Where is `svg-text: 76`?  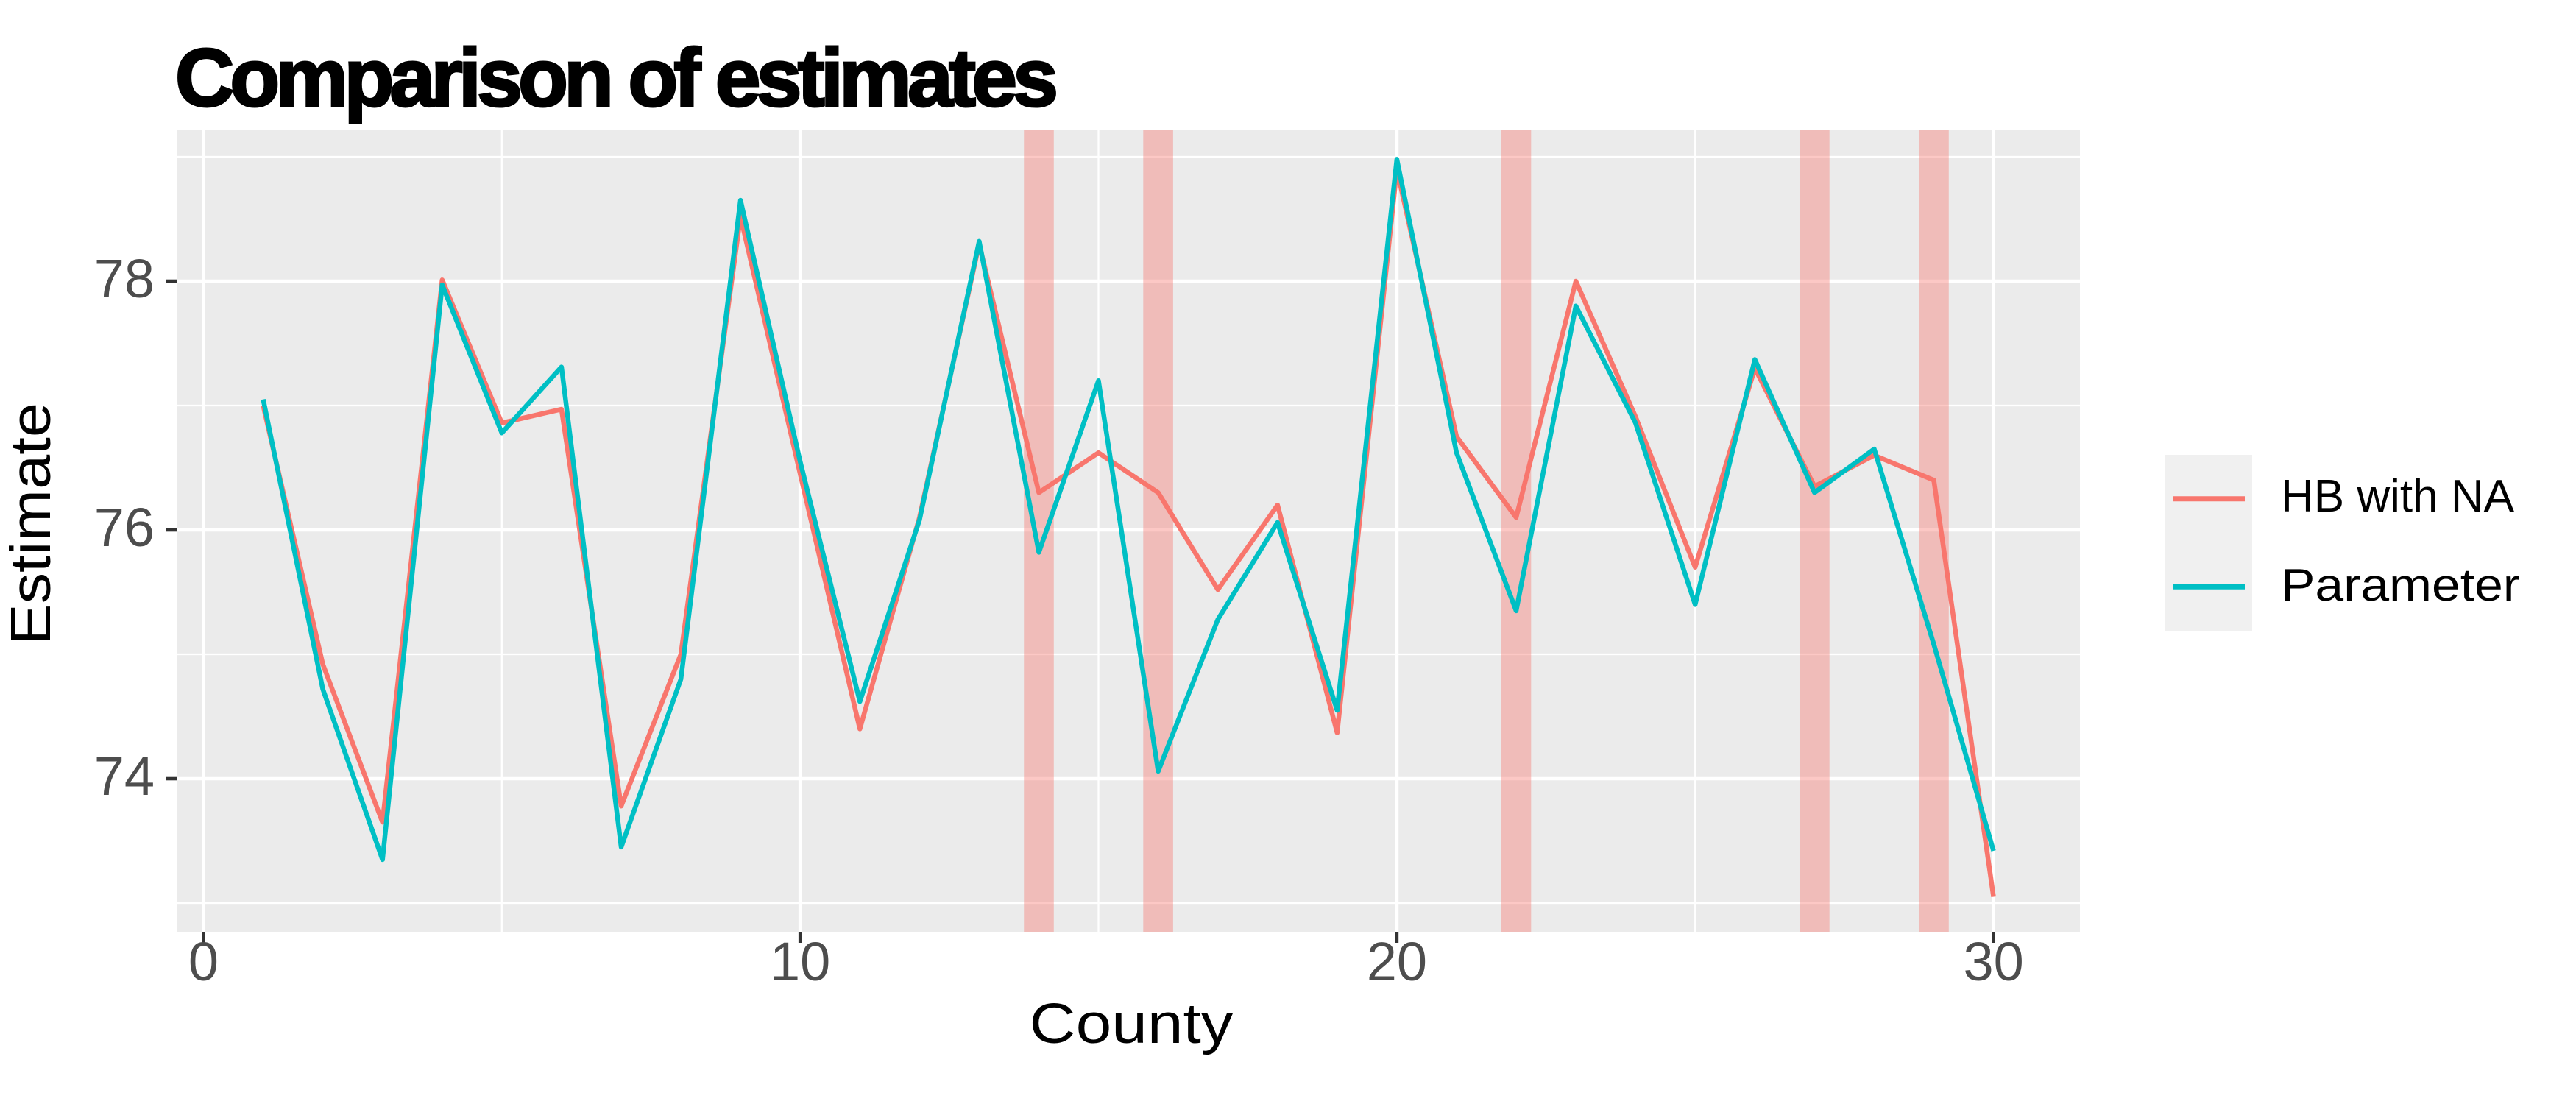 svg-text: 76 is located at coordinates (124, 527).